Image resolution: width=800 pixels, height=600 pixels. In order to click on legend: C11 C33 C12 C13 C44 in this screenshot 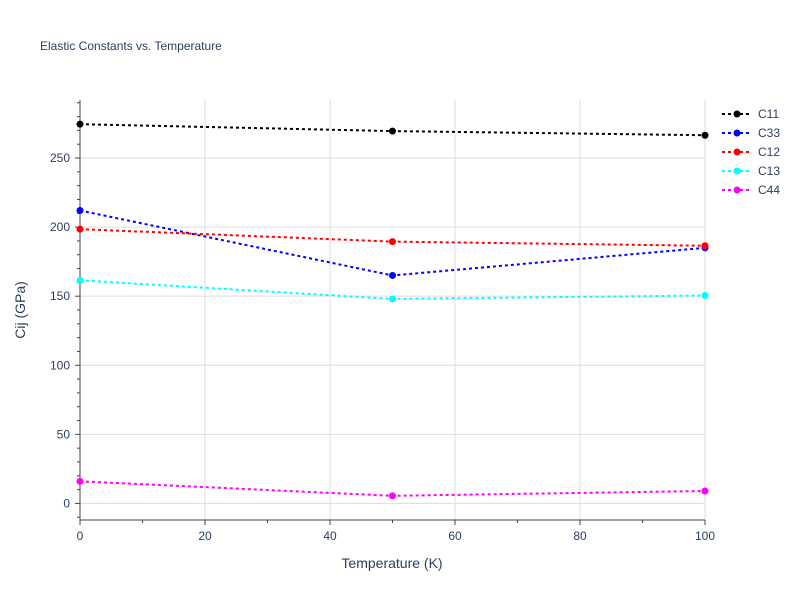, I will do `click(751, 152)`.